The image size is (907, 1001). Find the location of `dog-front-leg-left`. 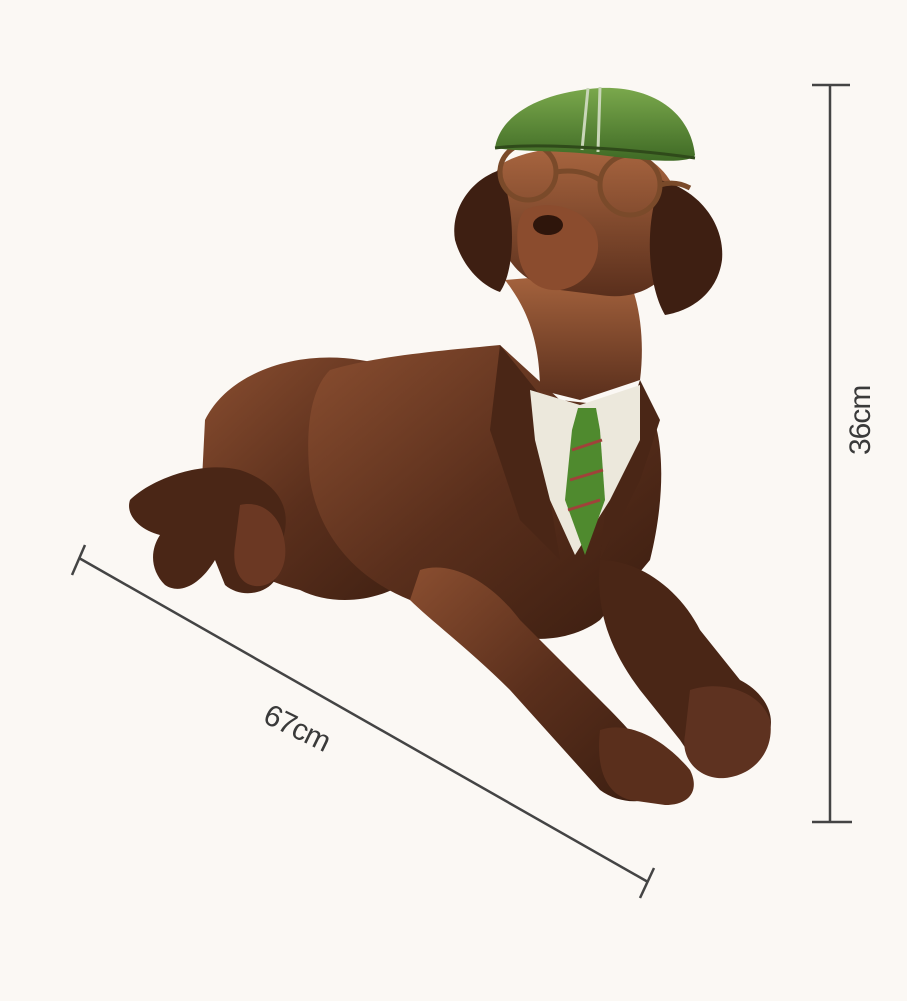

dog-front-leg-left is located at coordinates (535, 684).